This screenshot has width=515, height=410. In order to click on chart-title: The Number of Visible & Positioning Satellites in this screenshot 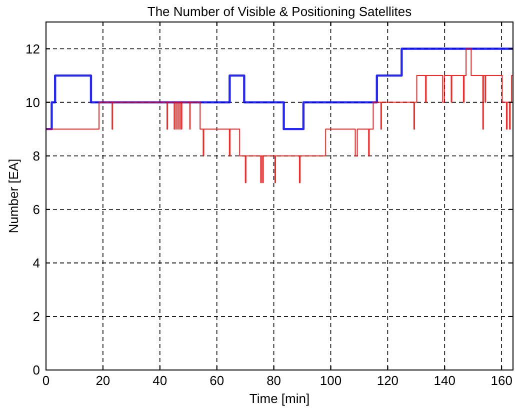, I will do `click(279, 11)`.